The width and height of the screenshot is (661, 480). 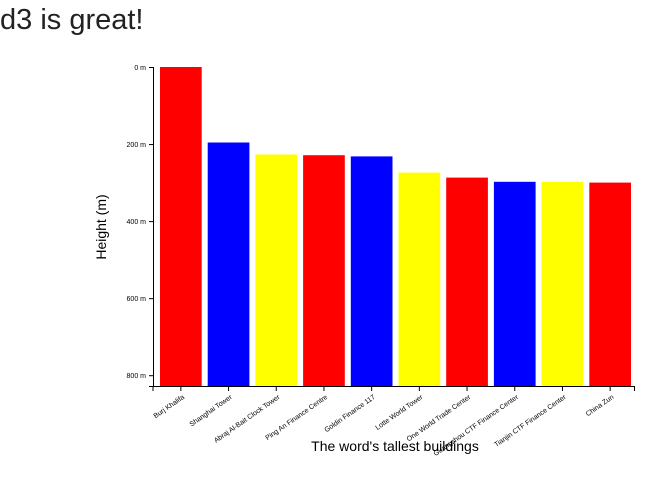 What do you see at coordinates (349, 414) in the screenshot?
I see `x-tick-label: Goldin Finance 117` at bounding box center [349, 414].